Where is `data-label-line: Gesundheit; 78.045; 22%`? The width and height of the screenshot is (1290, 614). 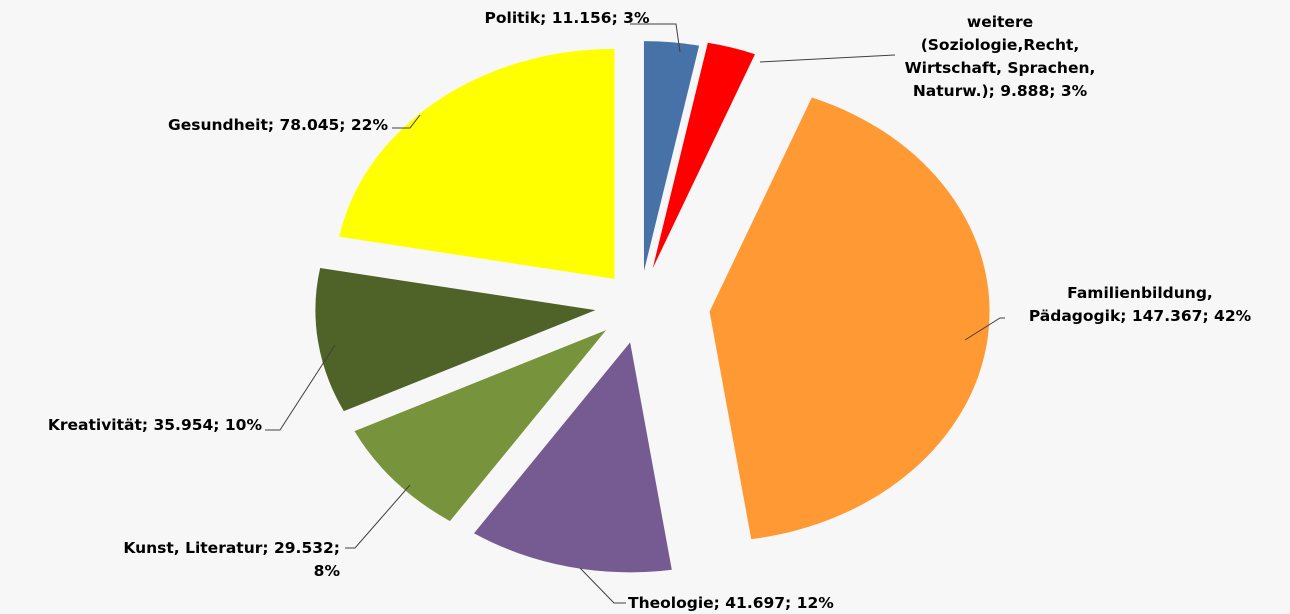 data-label-line: Gesundheit; 78.045; 22% is located at coordinates (278, 125).